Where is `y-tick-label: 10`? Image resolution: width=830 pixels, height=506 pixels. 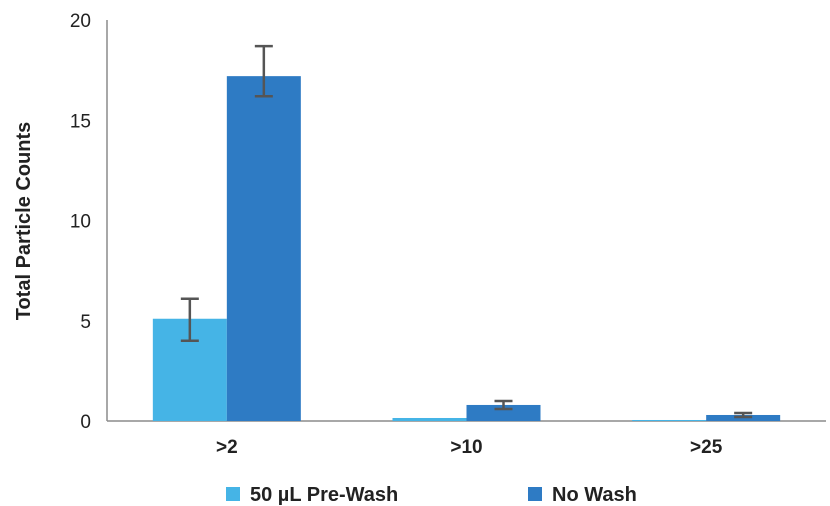 y-tick-label: 10 is located at coordinates (80, 222).